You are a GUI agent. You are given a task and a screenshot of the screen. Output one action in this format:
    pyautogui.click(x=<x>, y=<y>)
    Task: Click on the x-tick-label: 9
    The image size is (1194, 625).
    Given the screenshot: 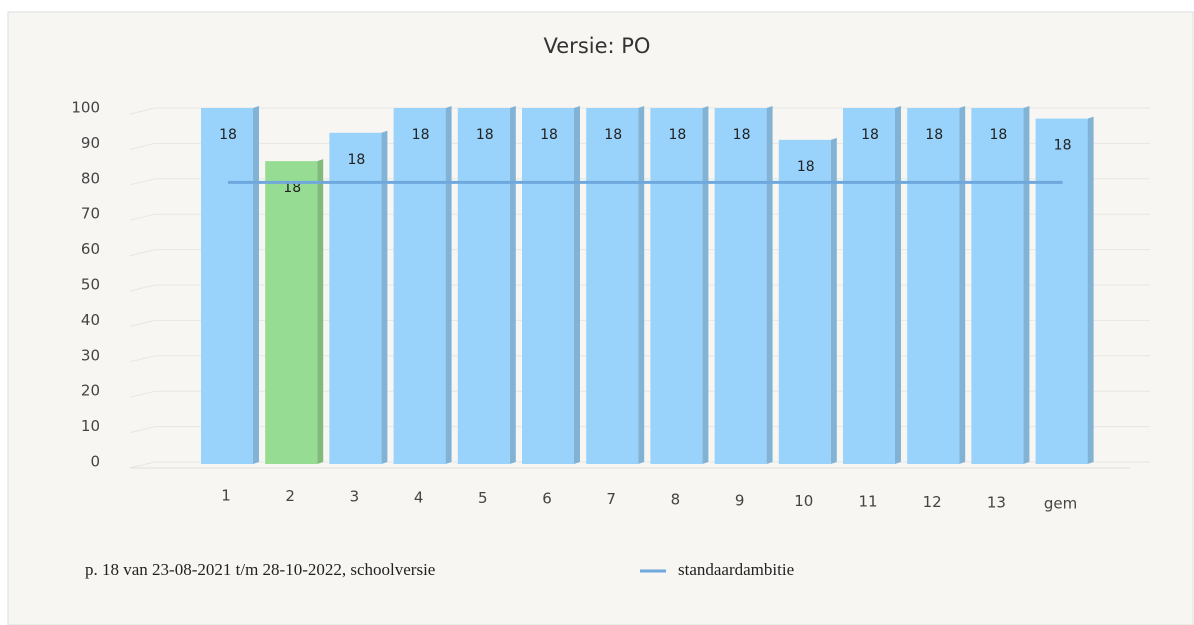 What is the action you would take?
    pyautogui.click(x=740, y=500)
    